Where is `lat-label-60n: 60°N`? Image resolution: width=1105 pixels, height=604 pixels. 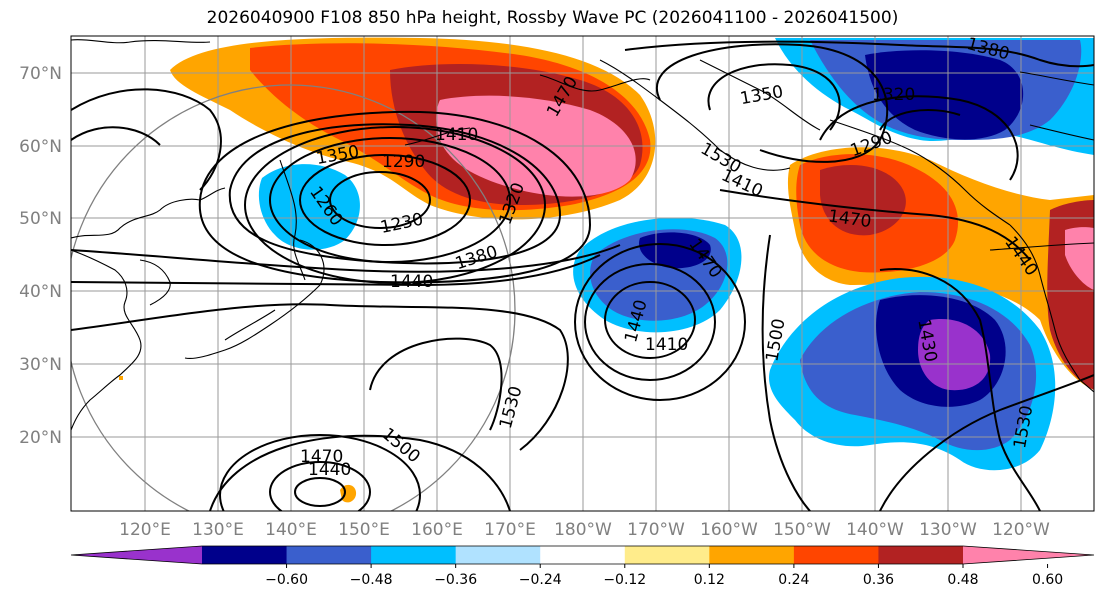
lat-label-60n: 60°N is located at coordinates (40, 147).